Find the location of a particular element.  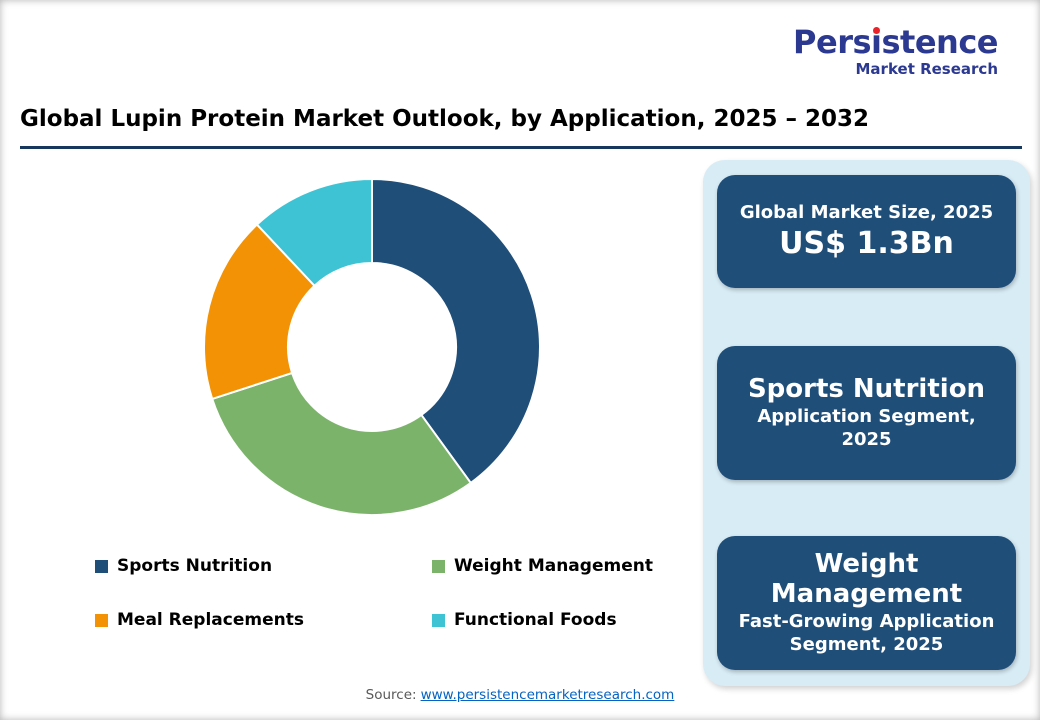

source-link: www.persistencemarketresearch.com is located at coordinates (547, 695).